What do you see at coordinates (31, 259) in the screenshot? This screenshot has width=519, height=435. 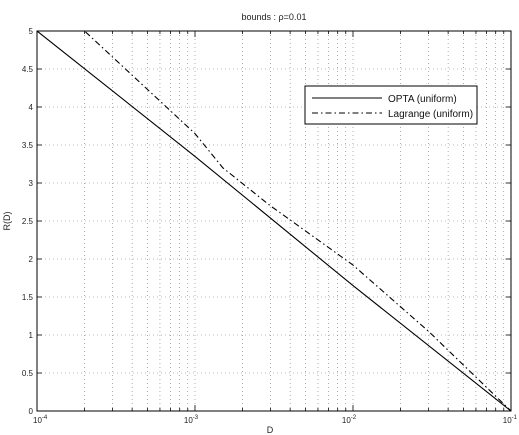 I see `y-tick-label: 2` at bounding box center [31, 259].